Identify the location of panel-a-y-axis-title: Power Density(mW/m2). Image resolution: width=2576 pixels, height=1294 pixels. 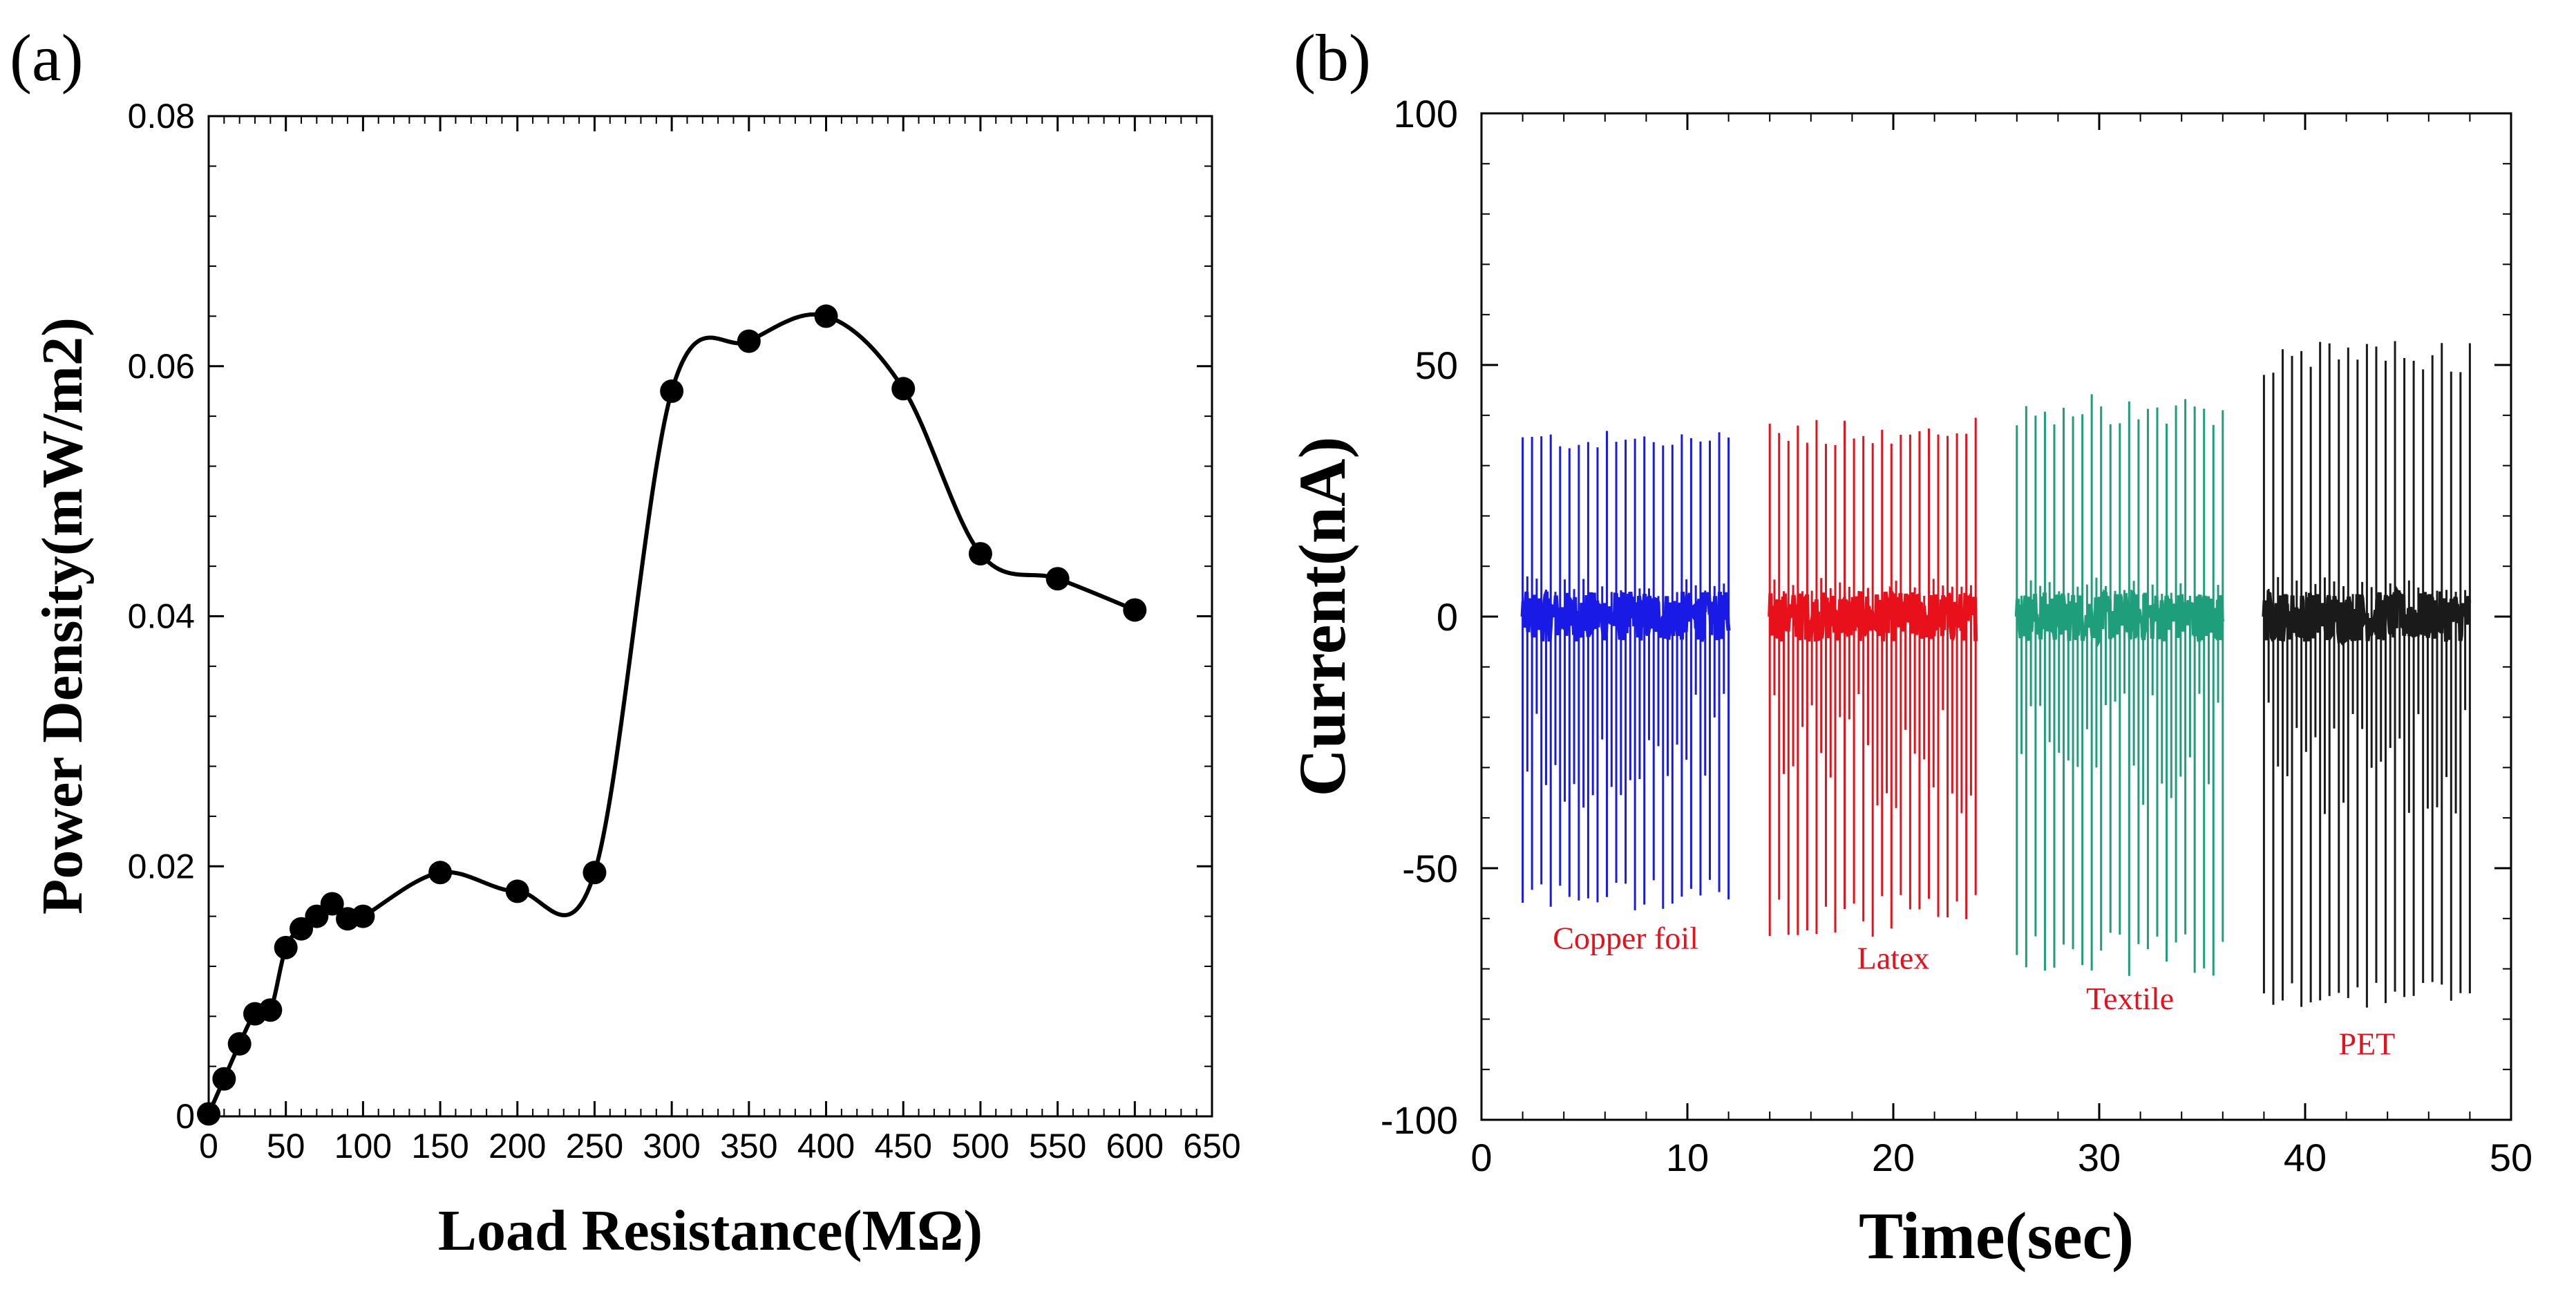
(62, 616).